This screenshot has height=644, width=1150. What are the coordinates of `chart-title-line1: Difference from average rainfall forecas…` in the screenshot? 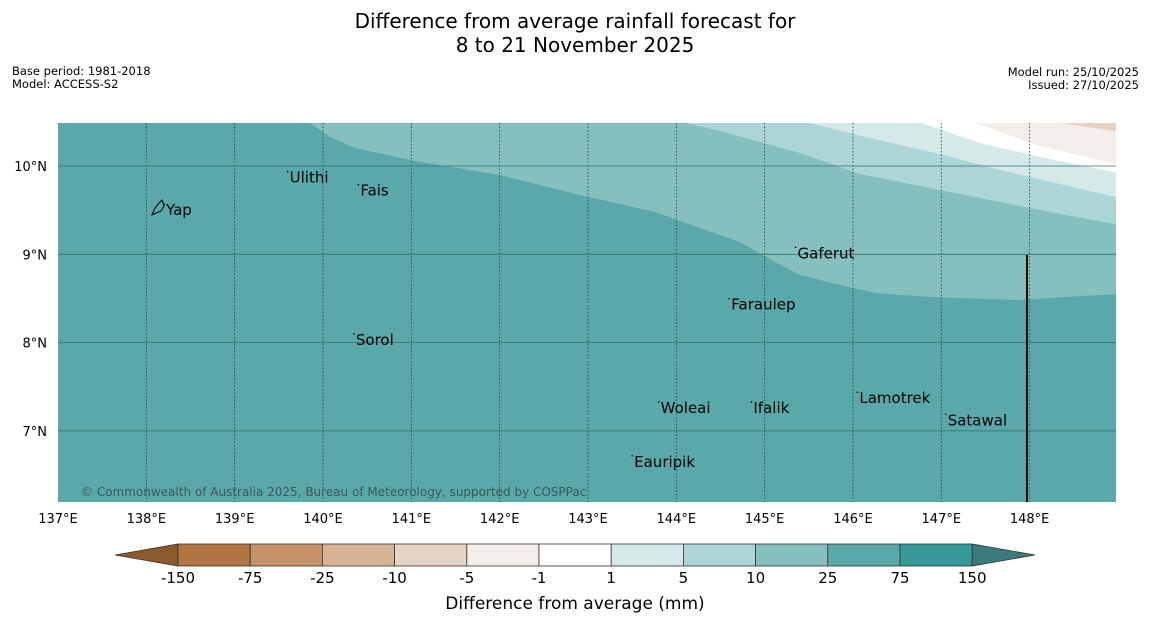 It's located at (575, 21).